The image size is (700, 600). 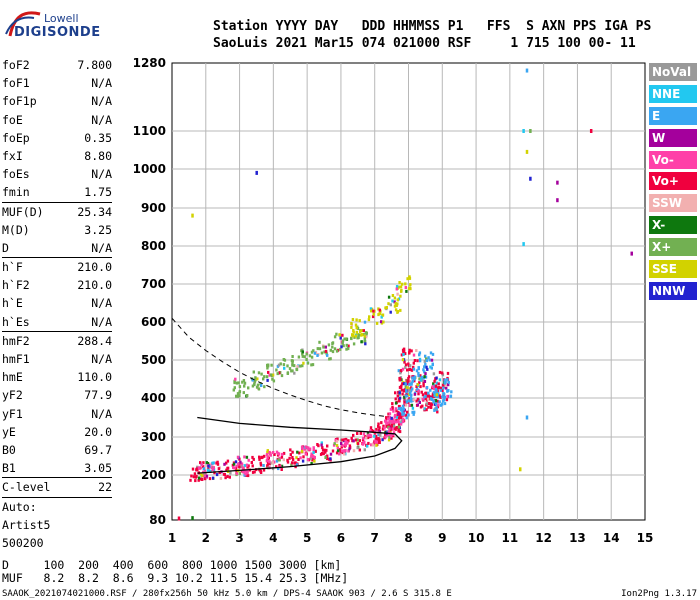 I want to click on param-name: Artist5, so click(x=26, y=524).